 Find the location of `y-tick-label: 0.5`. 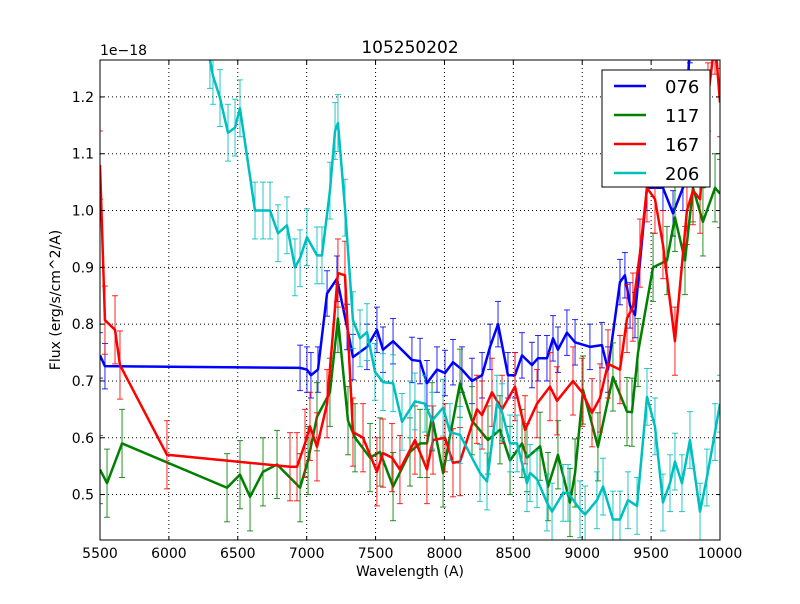

y-tick-label: 0.5 is located at coordinates (83, 496).